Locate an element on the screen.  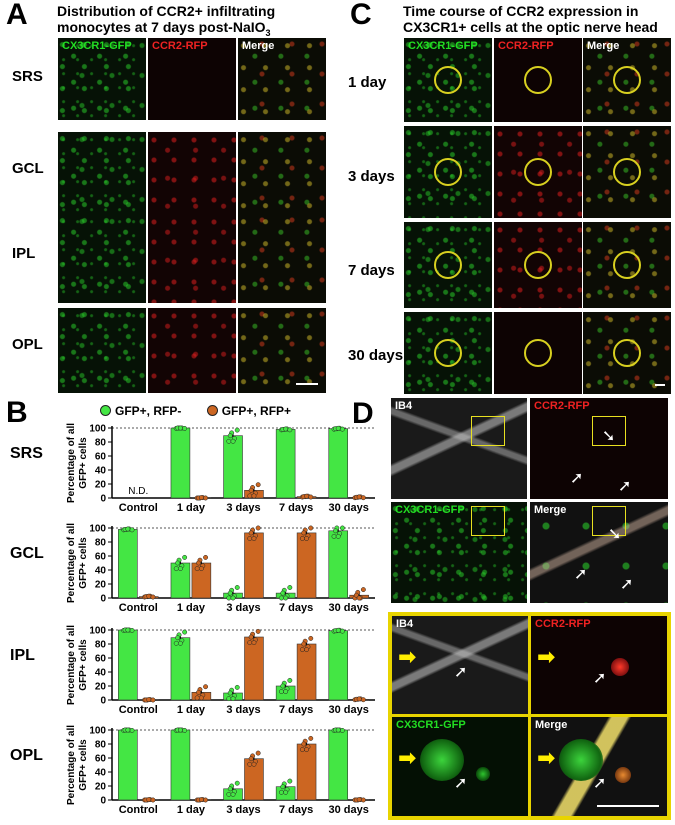
panel-a-row-label: SRS is located at coordinates (27, 76).